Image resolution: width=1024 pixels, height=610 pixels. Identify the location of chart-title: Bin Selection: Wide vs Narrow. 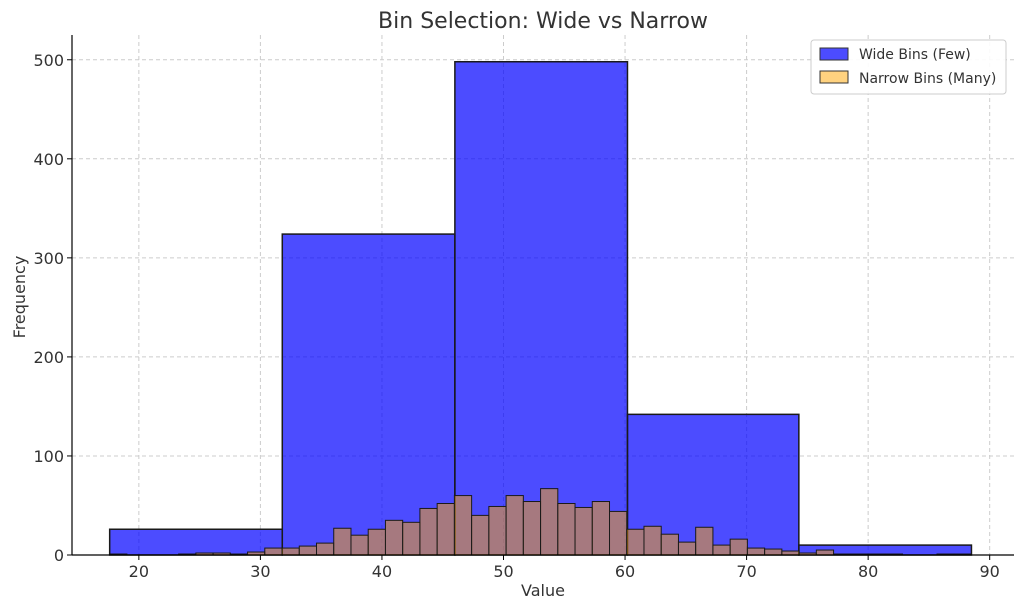
(543, 21).